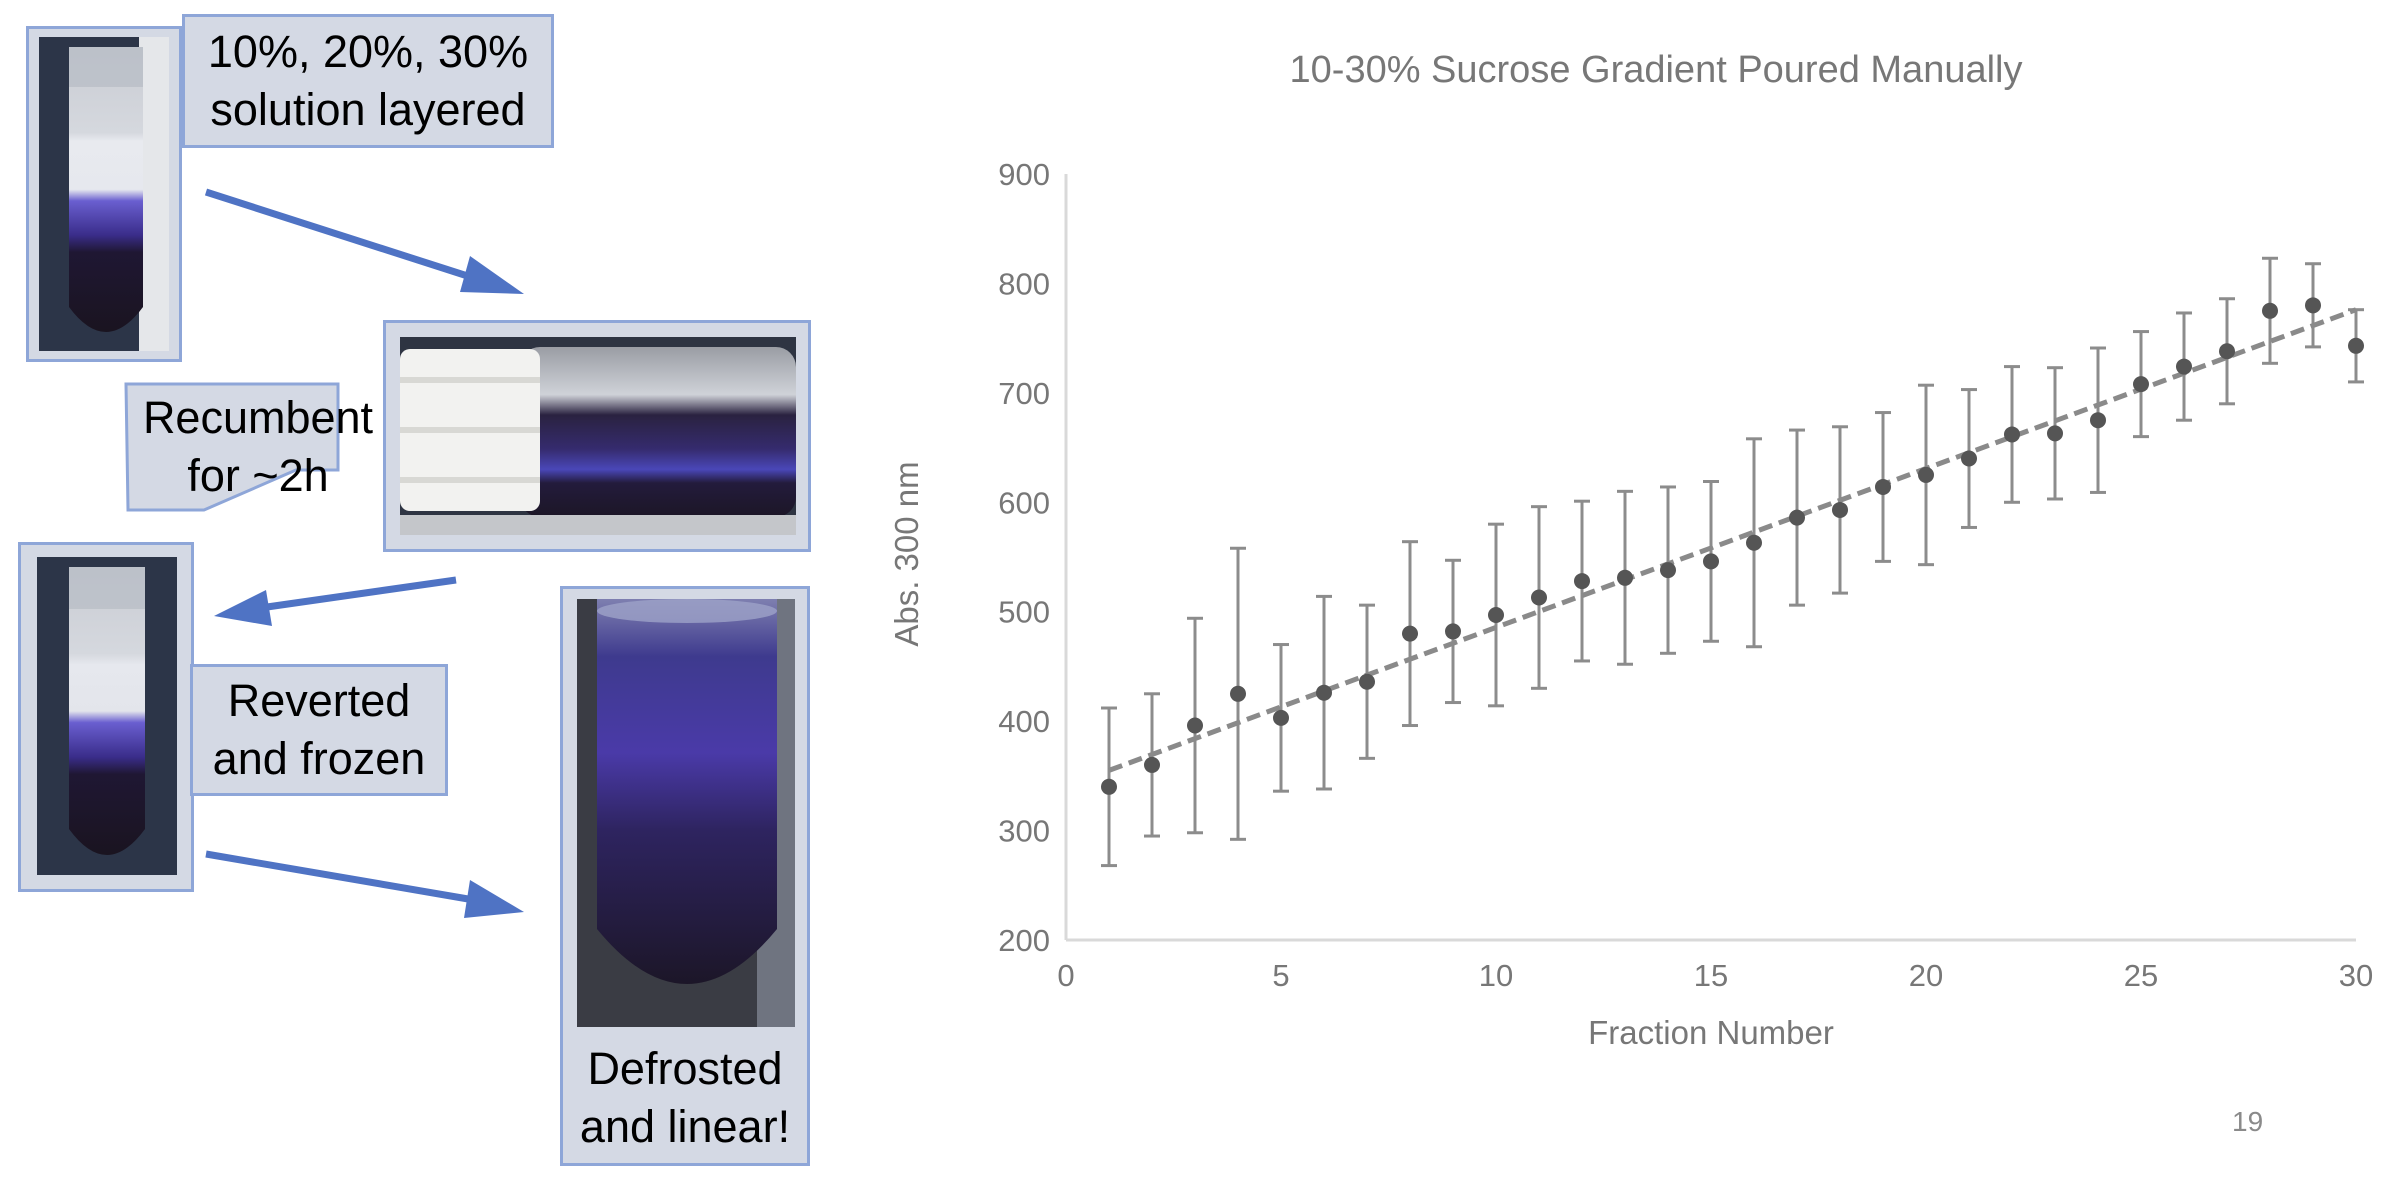  I want to click on recumbent-callout-text: Recumbent for ~2h, so click(258, 447).